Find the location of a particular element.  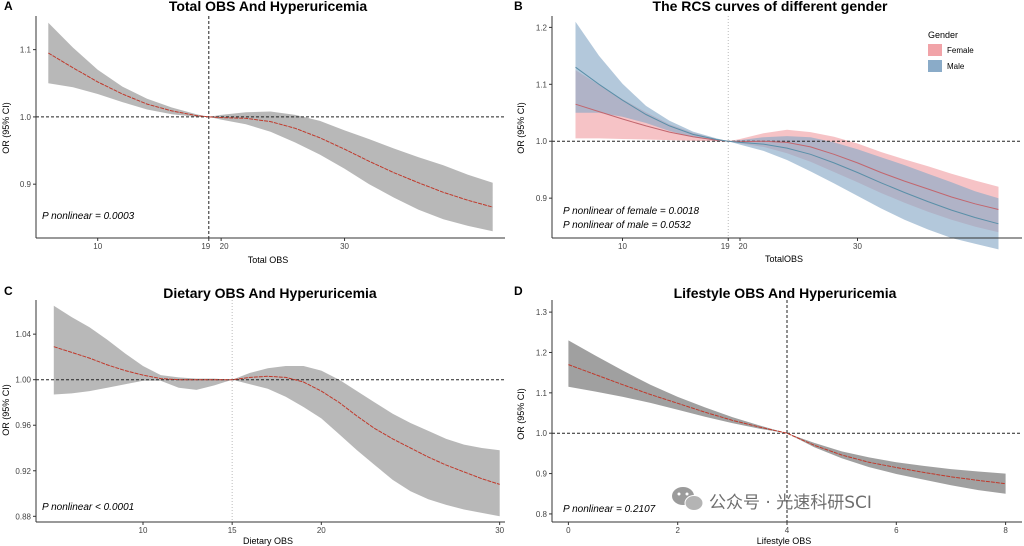

y-tick-label: 0.92 is located at coordinates (23, 471).